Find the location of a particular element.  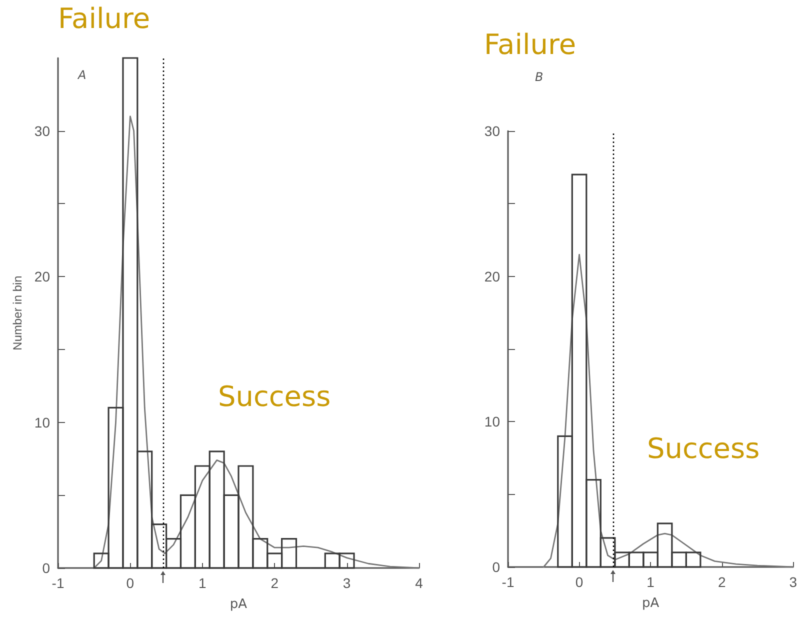

text: B is located at coordinates (539, 77).